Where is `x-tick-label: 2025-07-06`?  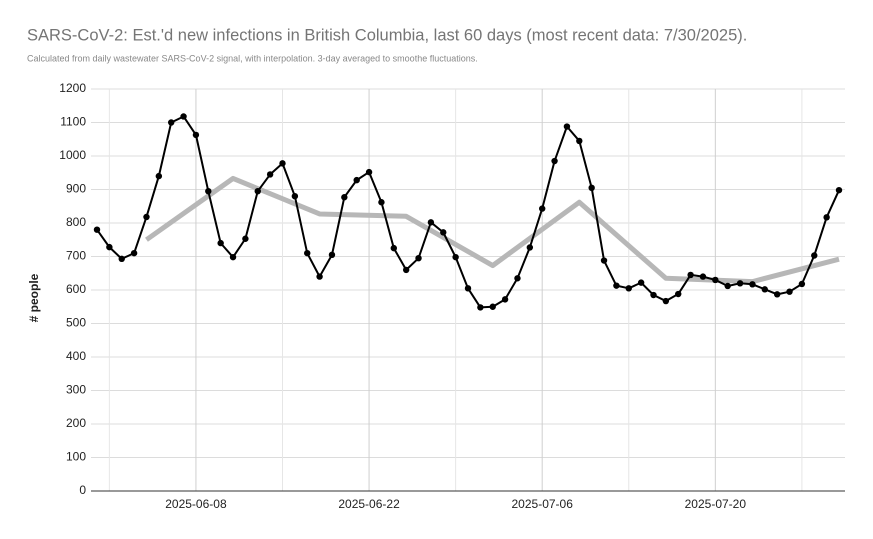
x-tick-label: 2025-07-06 is located at coordinates (543, 504).